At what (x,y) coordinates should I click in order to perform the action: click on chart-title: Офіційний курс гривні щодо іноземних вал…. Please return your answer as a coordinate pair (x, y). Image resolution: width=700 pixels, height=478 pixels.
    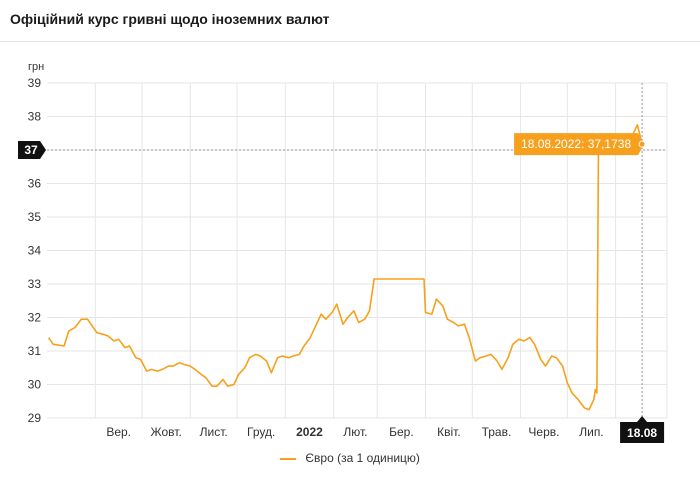
    Looking at the image, I should click on (170, 19).